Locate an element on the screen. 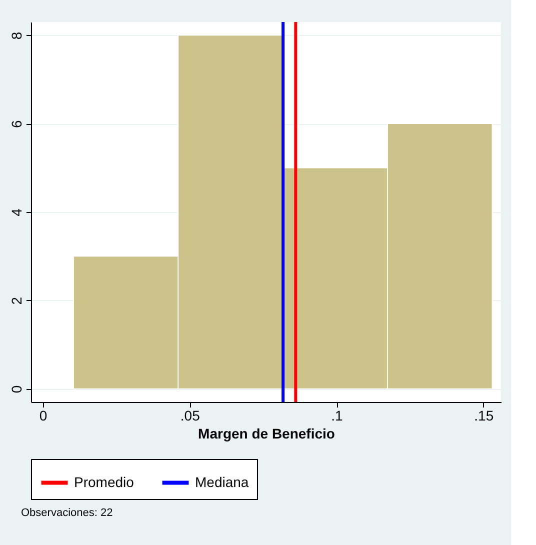 The height and width of the screenshot is (545, 536). y-tick-label: 0 is located at coordinates (16, 389).